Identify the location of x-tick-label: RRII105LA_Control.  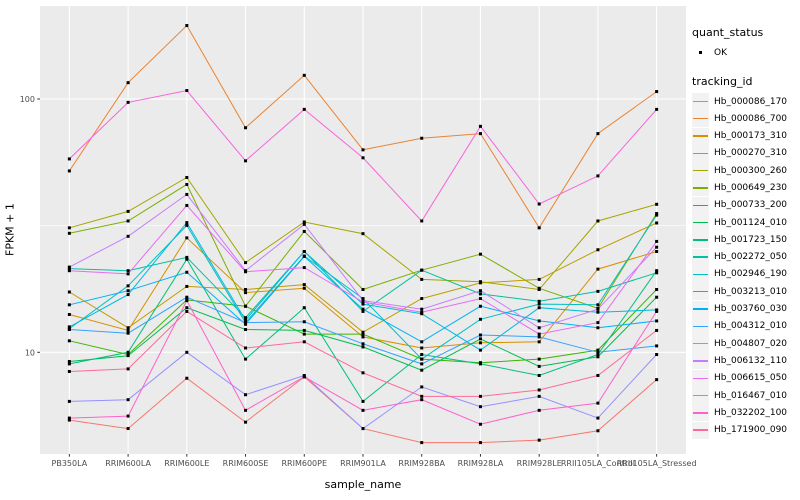
(598, 463).